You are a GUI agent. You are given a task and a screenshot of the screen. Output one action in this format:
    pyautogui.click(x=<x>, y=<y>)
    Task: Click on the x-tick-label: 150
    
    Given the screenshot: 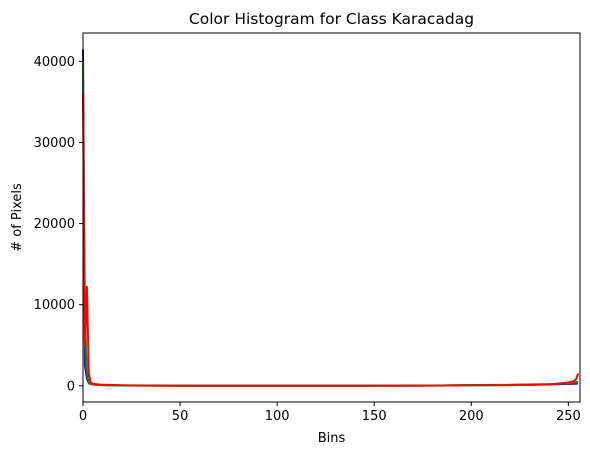 What is the action you would take?
    pyautogui.click(x=374, y=416)
    